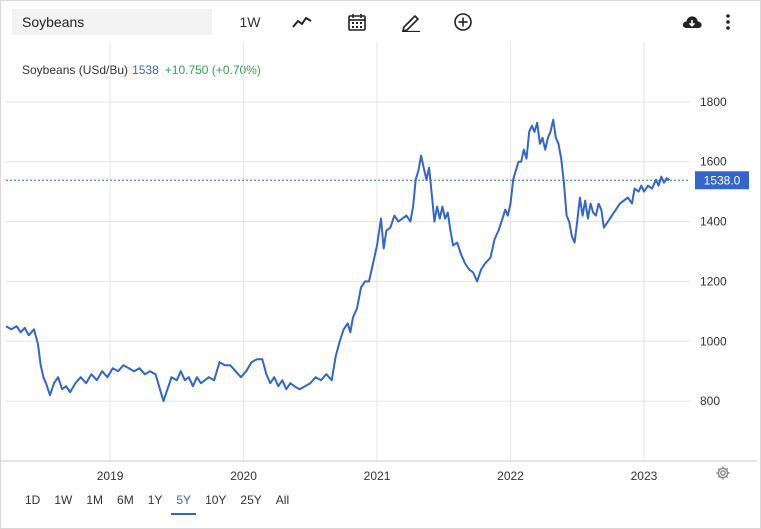  What do you see at coordinates (282, 500) in the screenshot?
I see `range-button-all: All` at bounding box center [282, 500].